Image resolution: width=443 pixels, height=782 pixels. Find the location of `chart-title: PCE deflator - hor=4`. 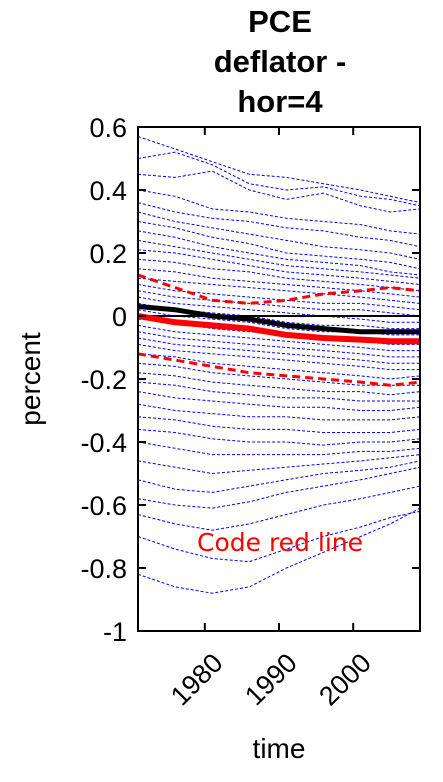

chart-title: PCE deflator - hor=4 is located at coordinates (280, 61).